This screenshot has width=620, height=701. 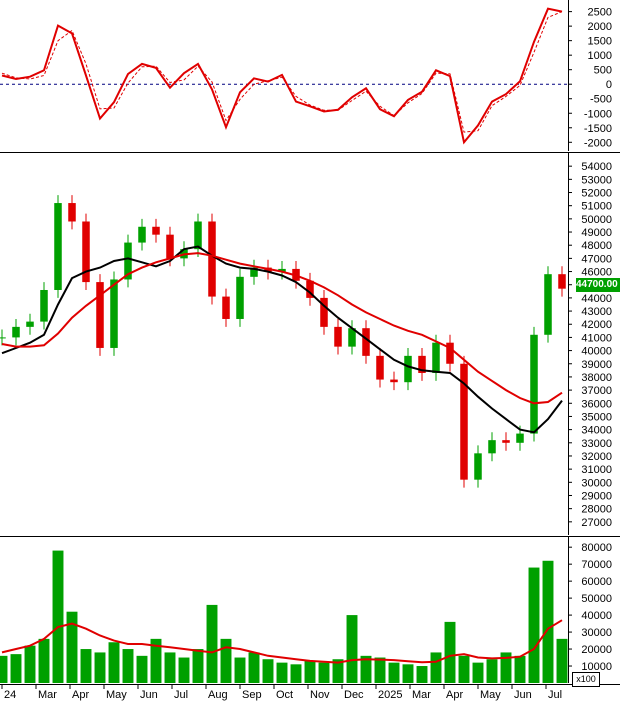 I want to click on y-tick-label: 30000, so click(x=596, y=633).